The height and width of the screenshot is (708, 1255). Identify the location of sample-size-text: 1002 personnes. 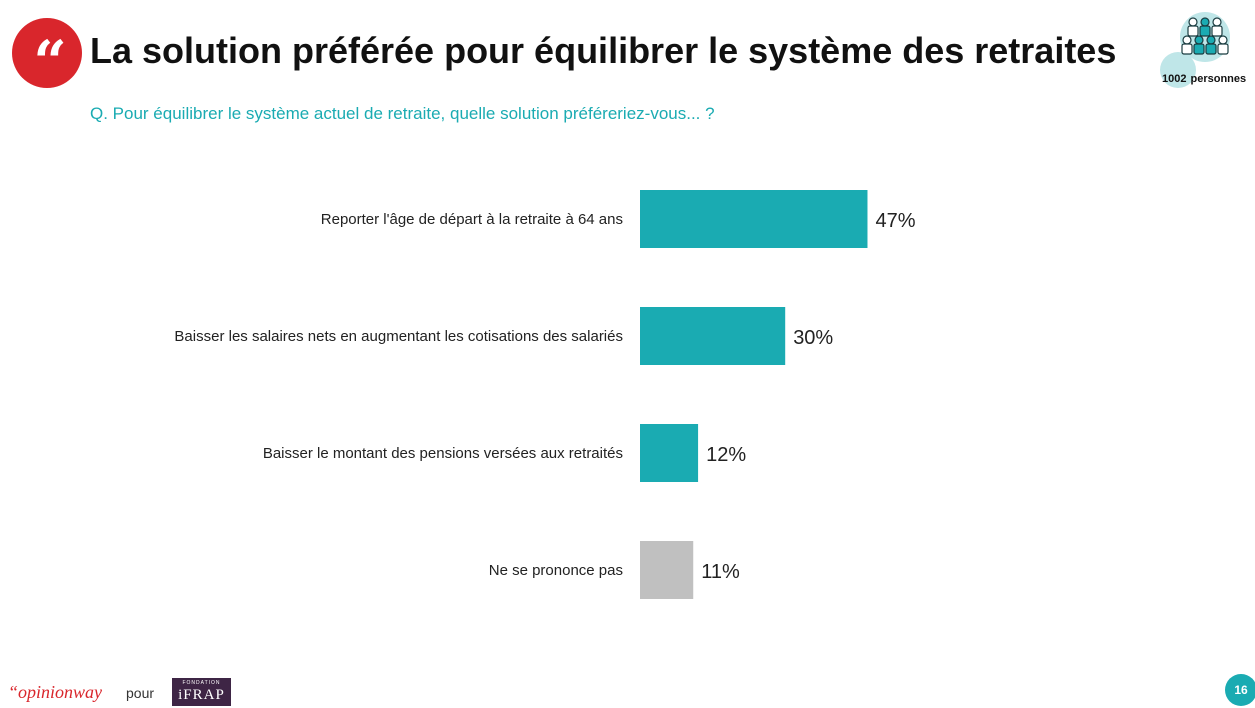
(1204, 79).